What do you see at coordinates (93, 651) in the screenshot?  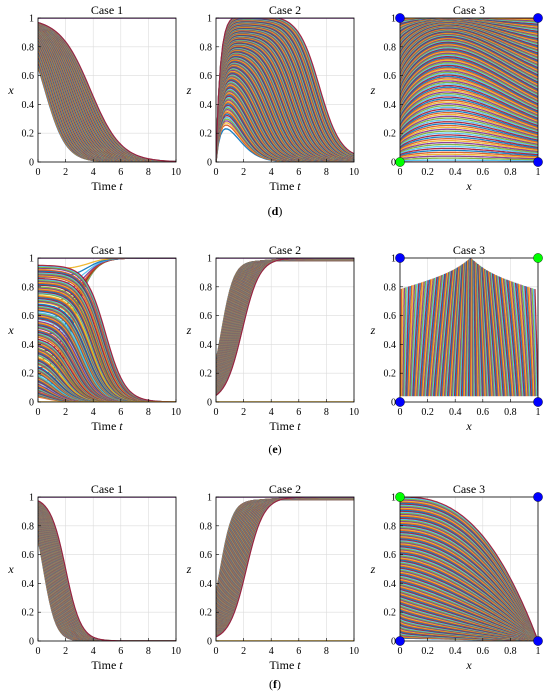 I see `x-tick-label: 4` at bounding box center [93, 651].